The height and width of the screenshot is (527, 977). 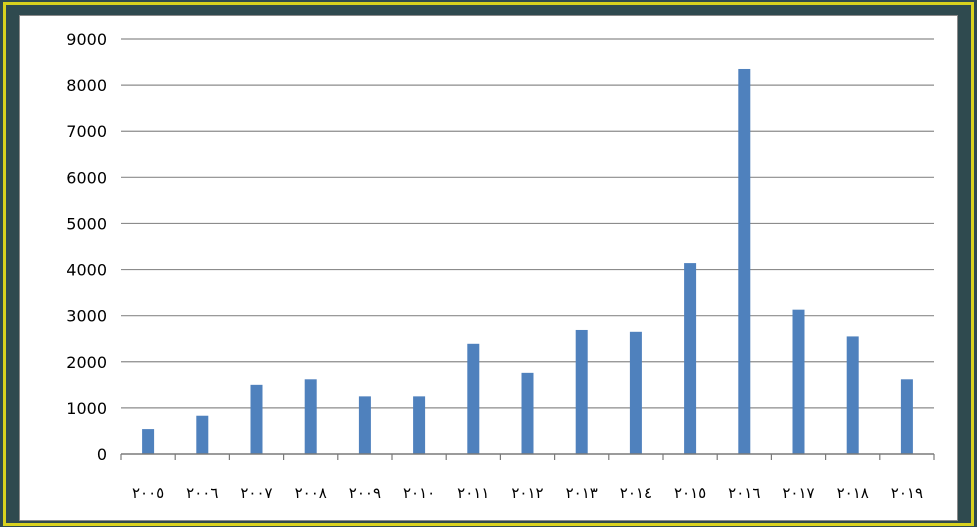 What do you see at coordinates (86, 316) in the screenshot?
I see `y-tick-label: 3000` at bounding box center [86, 316].